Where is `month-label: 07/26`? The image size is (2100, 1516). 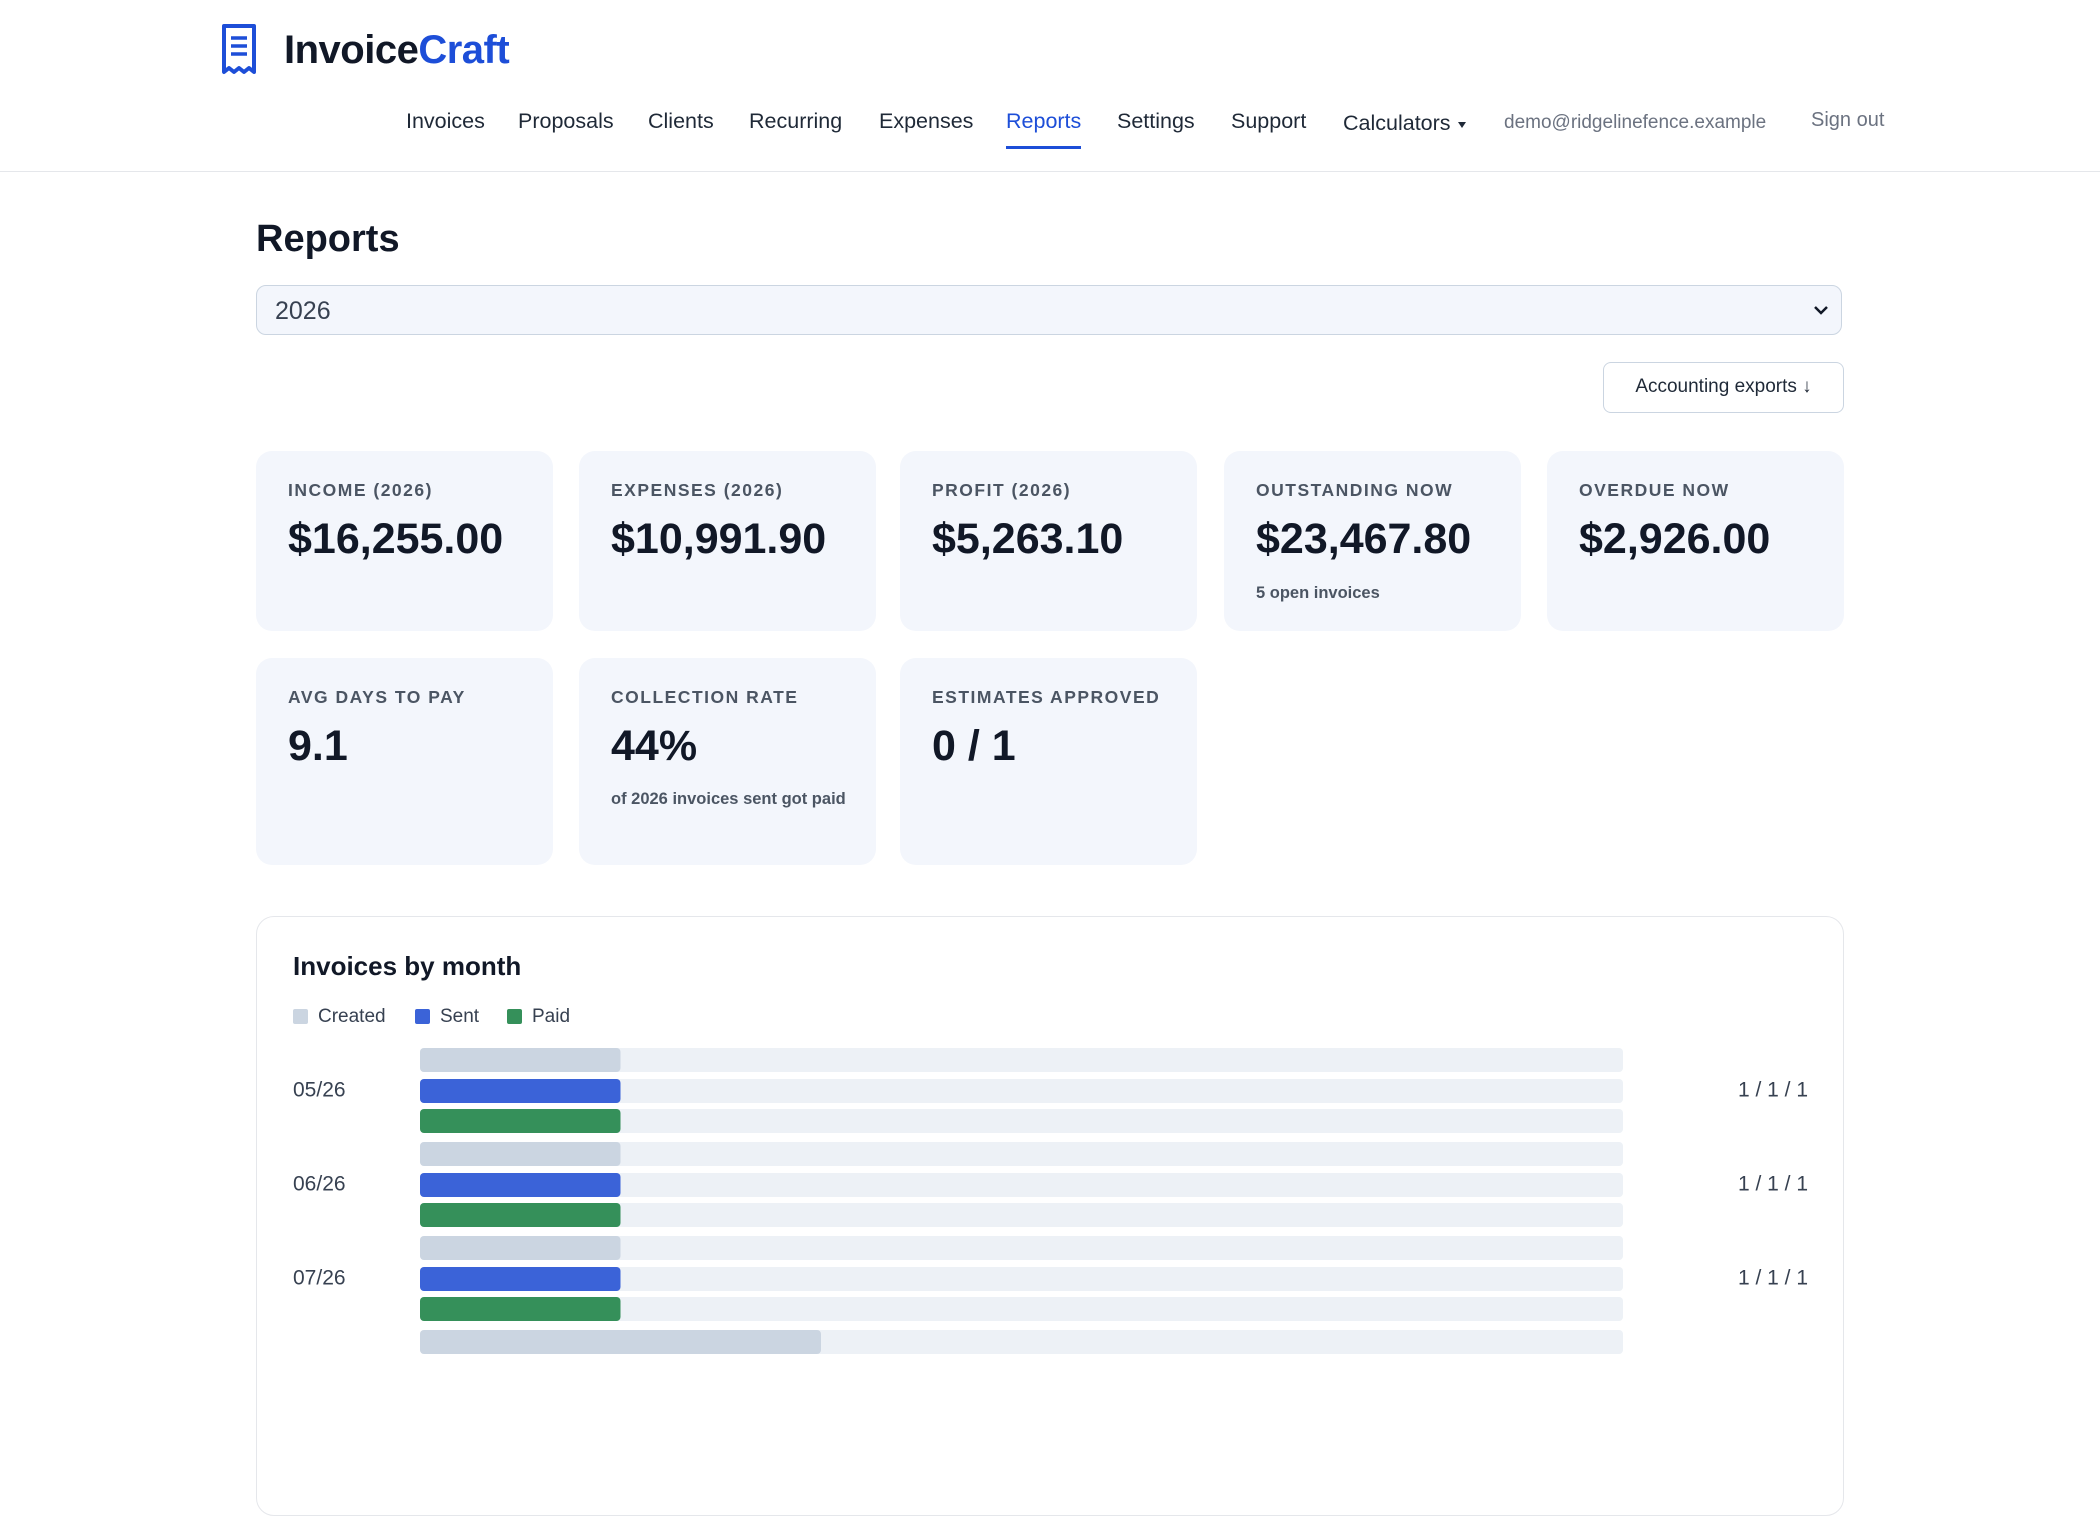 month-label: 07/26 is located at coordinates (319, 1278).